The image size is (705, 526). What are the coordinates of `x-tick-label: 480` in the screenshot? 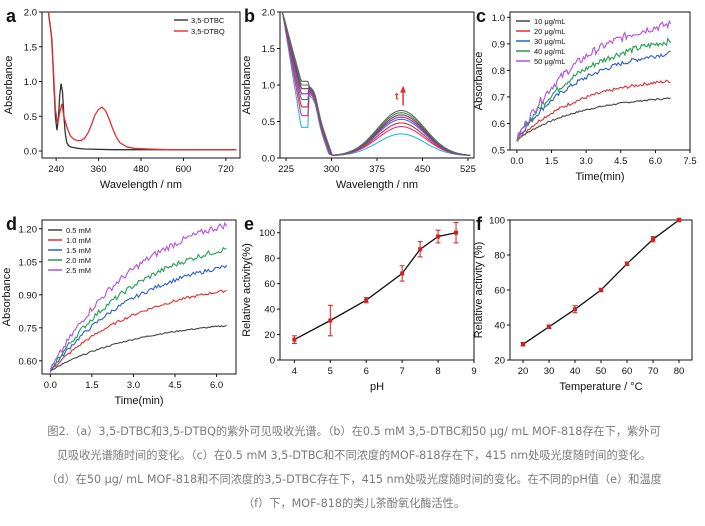 It's located at (141, 169).